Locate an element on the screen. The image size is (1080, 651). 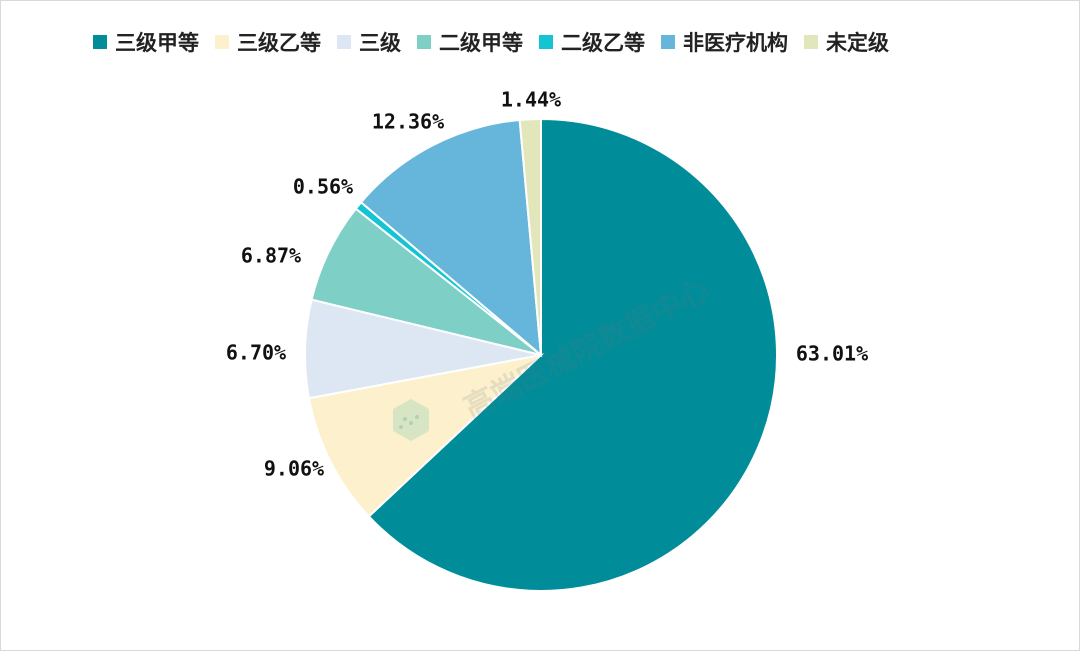
legend-label: 二级甲等 is located at coordinates (481, 43).